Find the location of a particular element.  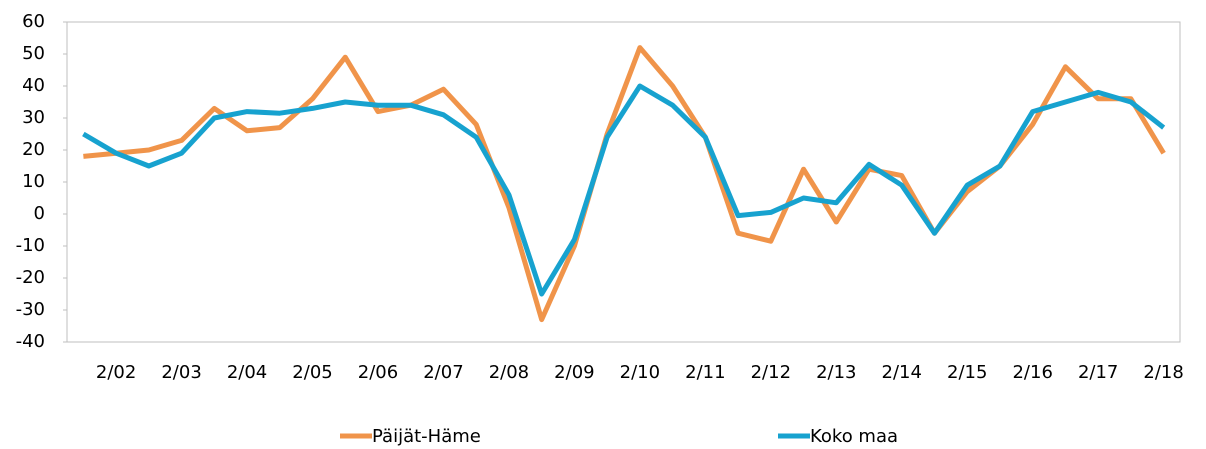

y-tick-label: -40 is located at coordinates (30, 341).